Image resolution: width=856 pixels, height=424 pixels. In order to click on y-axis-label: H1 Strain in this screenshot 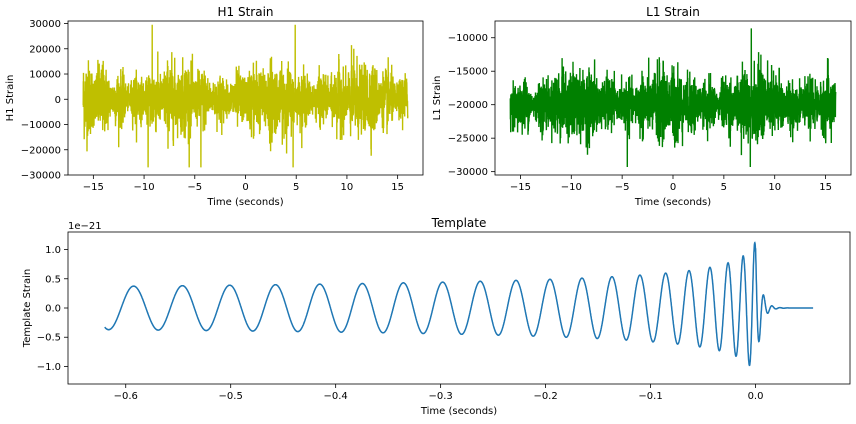, I will do `click(10, 98)`.